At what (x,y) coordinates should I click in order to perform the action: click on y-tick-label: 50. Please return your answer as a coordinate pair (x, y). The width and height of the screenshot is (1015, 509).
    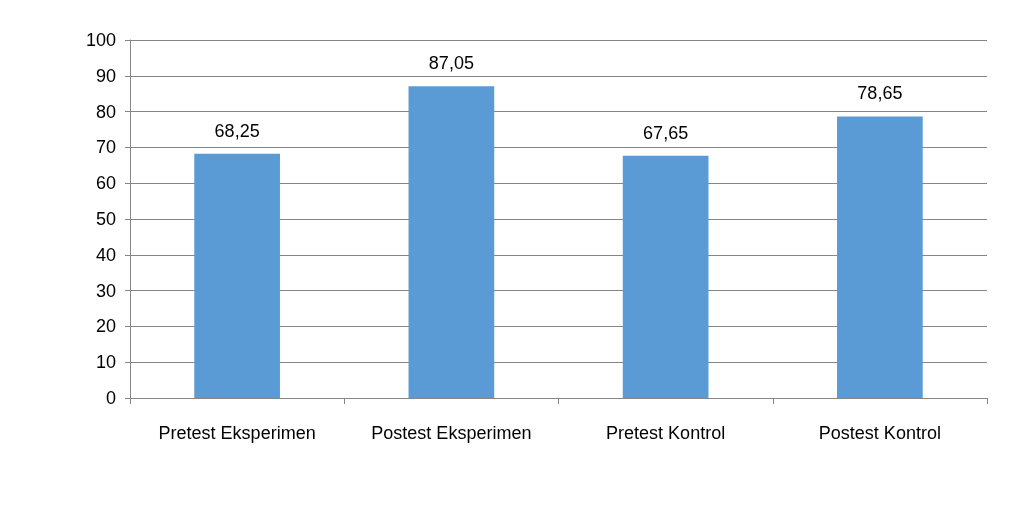
    Looking at the image, I should click on (105, 219).